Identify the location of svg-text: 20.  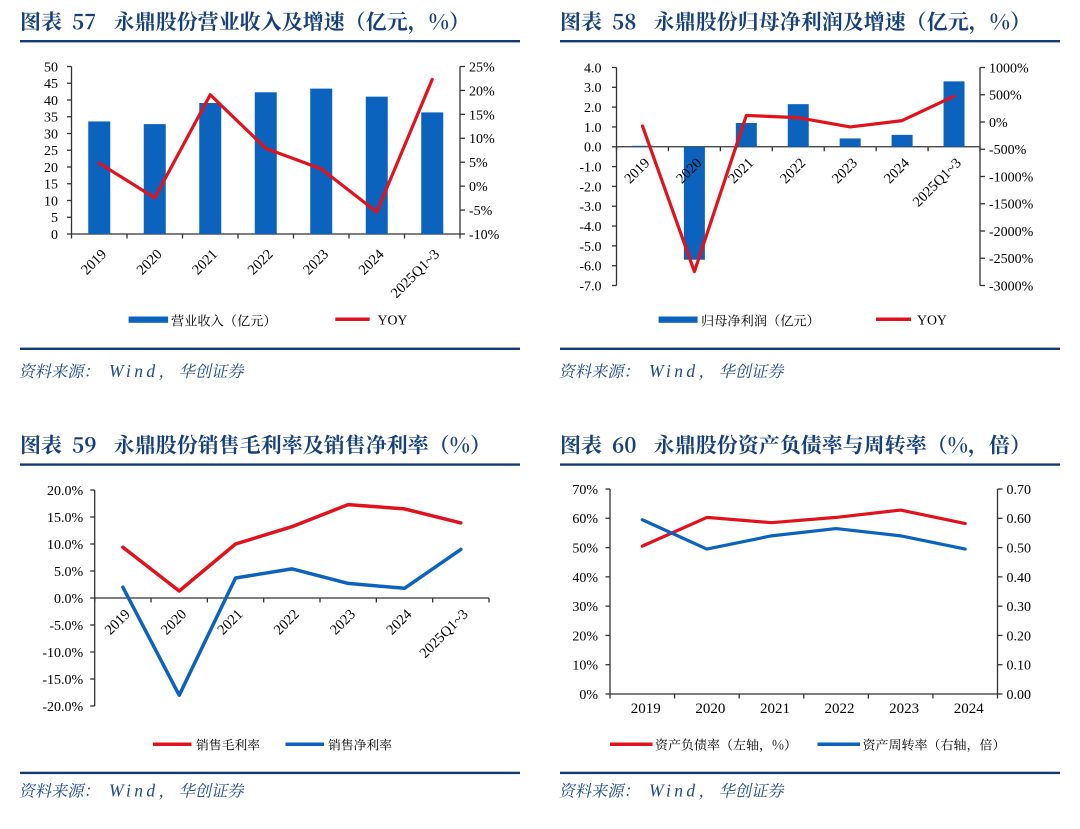
(51, 168).